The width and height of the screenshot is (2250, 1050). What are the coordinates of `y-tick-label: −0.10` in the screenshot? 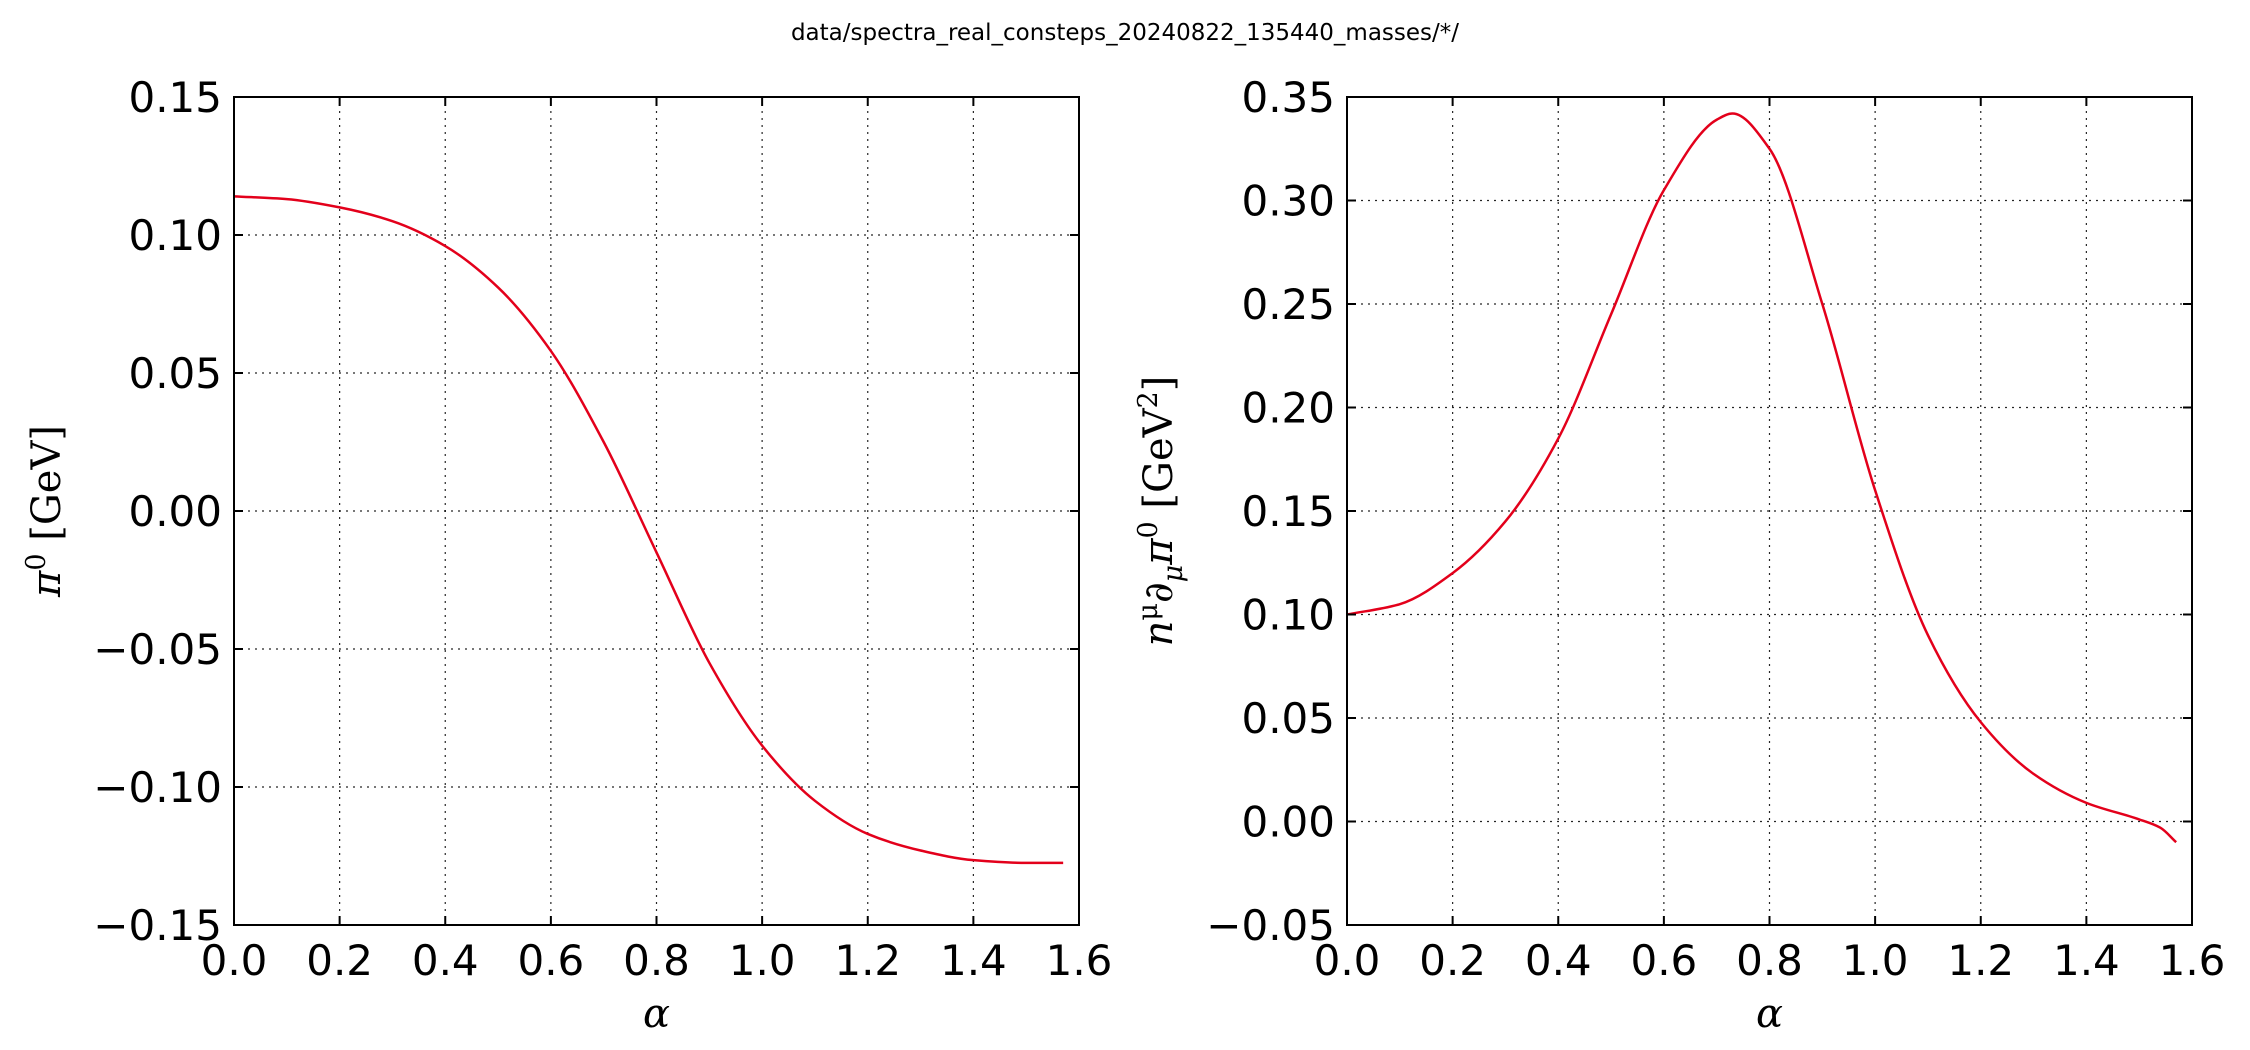 It's located at (157, 787).